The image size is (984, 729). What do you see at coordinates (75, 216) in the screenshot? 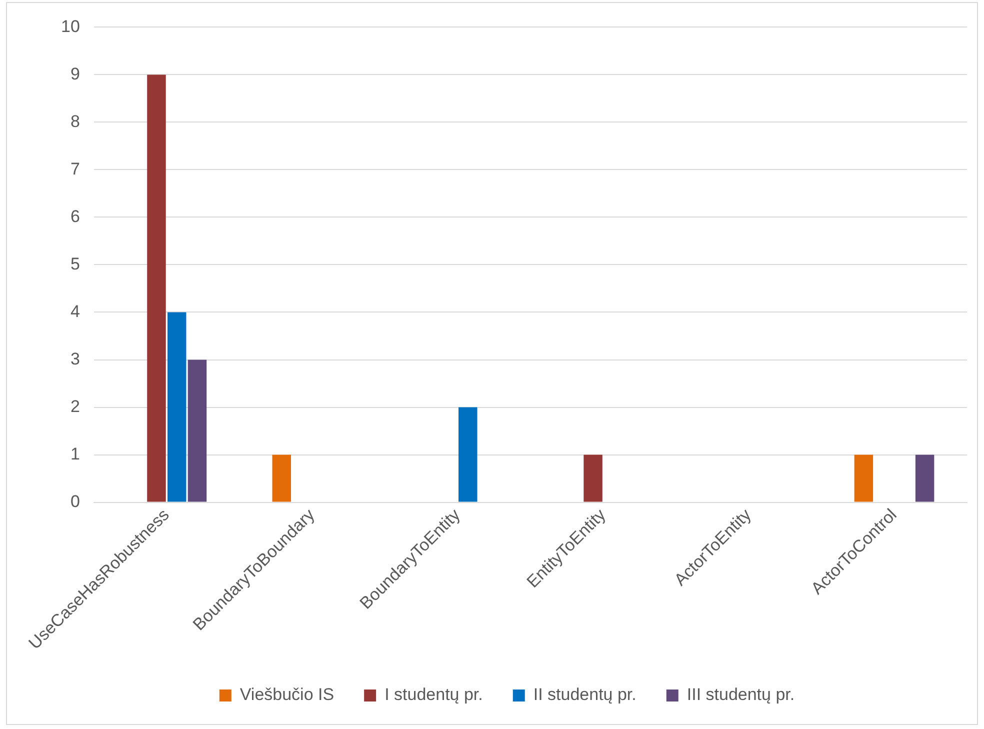
I see `y-tick-label: 6` at bounding box center [75, 216].